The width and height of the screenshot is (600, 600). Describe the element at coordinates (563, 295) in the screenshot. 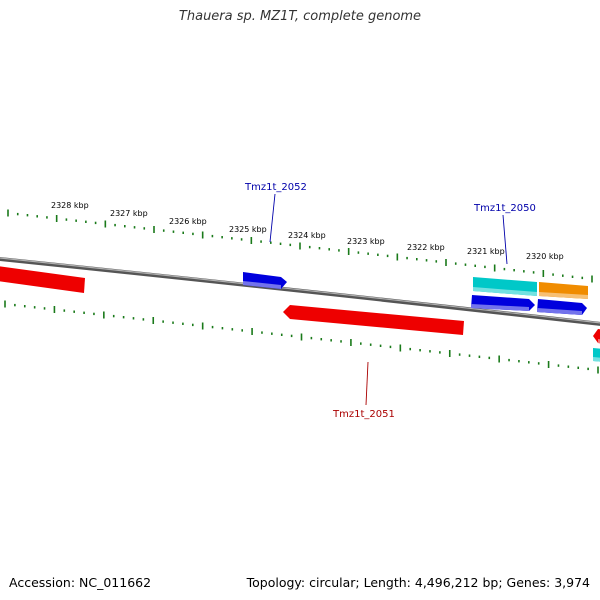

I see `gene-orange-shade` at that location.